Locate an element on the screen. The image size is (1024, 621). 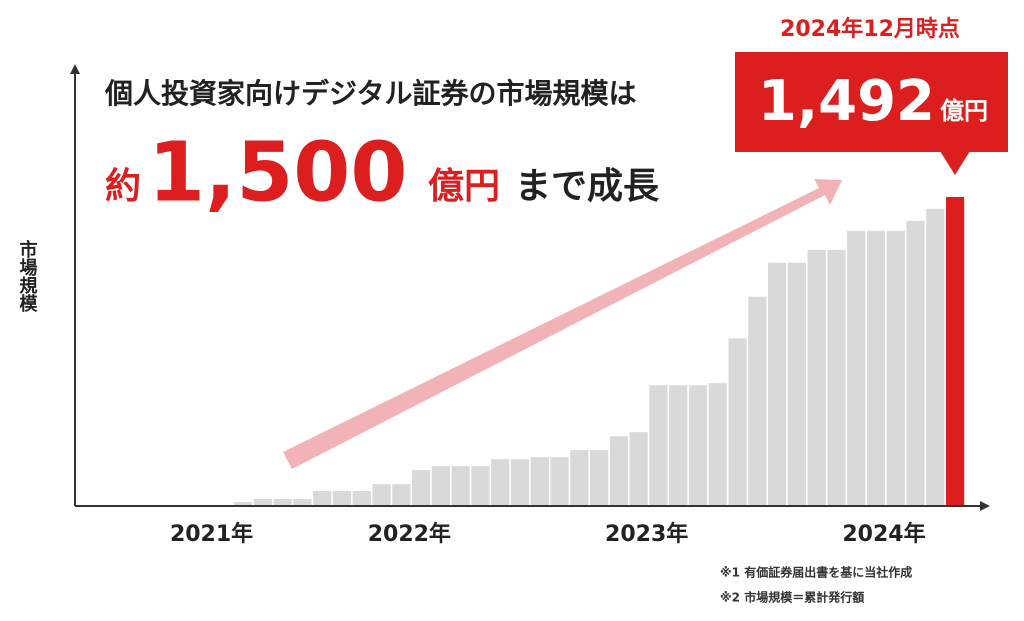
x-tick-label: 2023年 is located at coordinates (646, 534).